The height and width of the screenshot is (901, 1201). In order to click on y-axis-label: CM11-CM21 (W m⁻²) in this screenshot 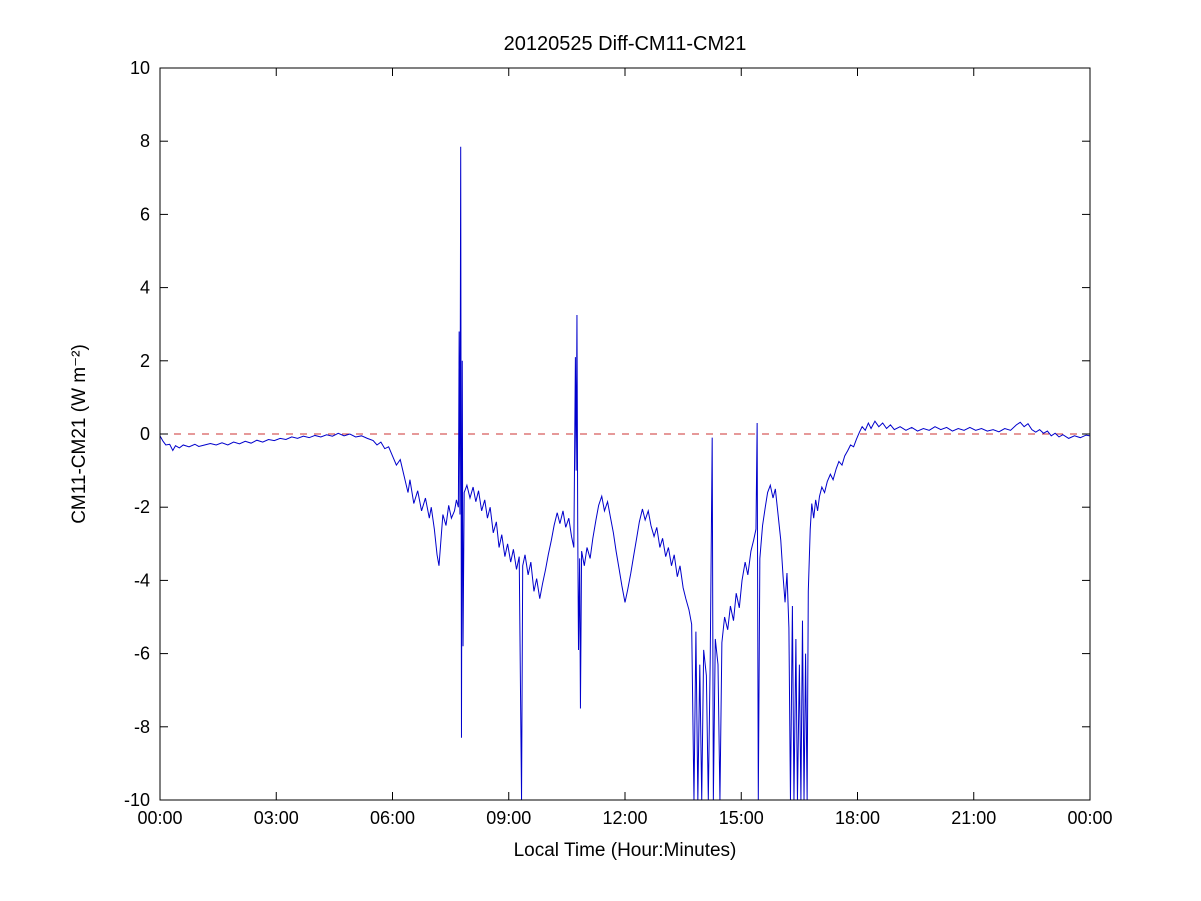, I will do `click(79, 434)`.